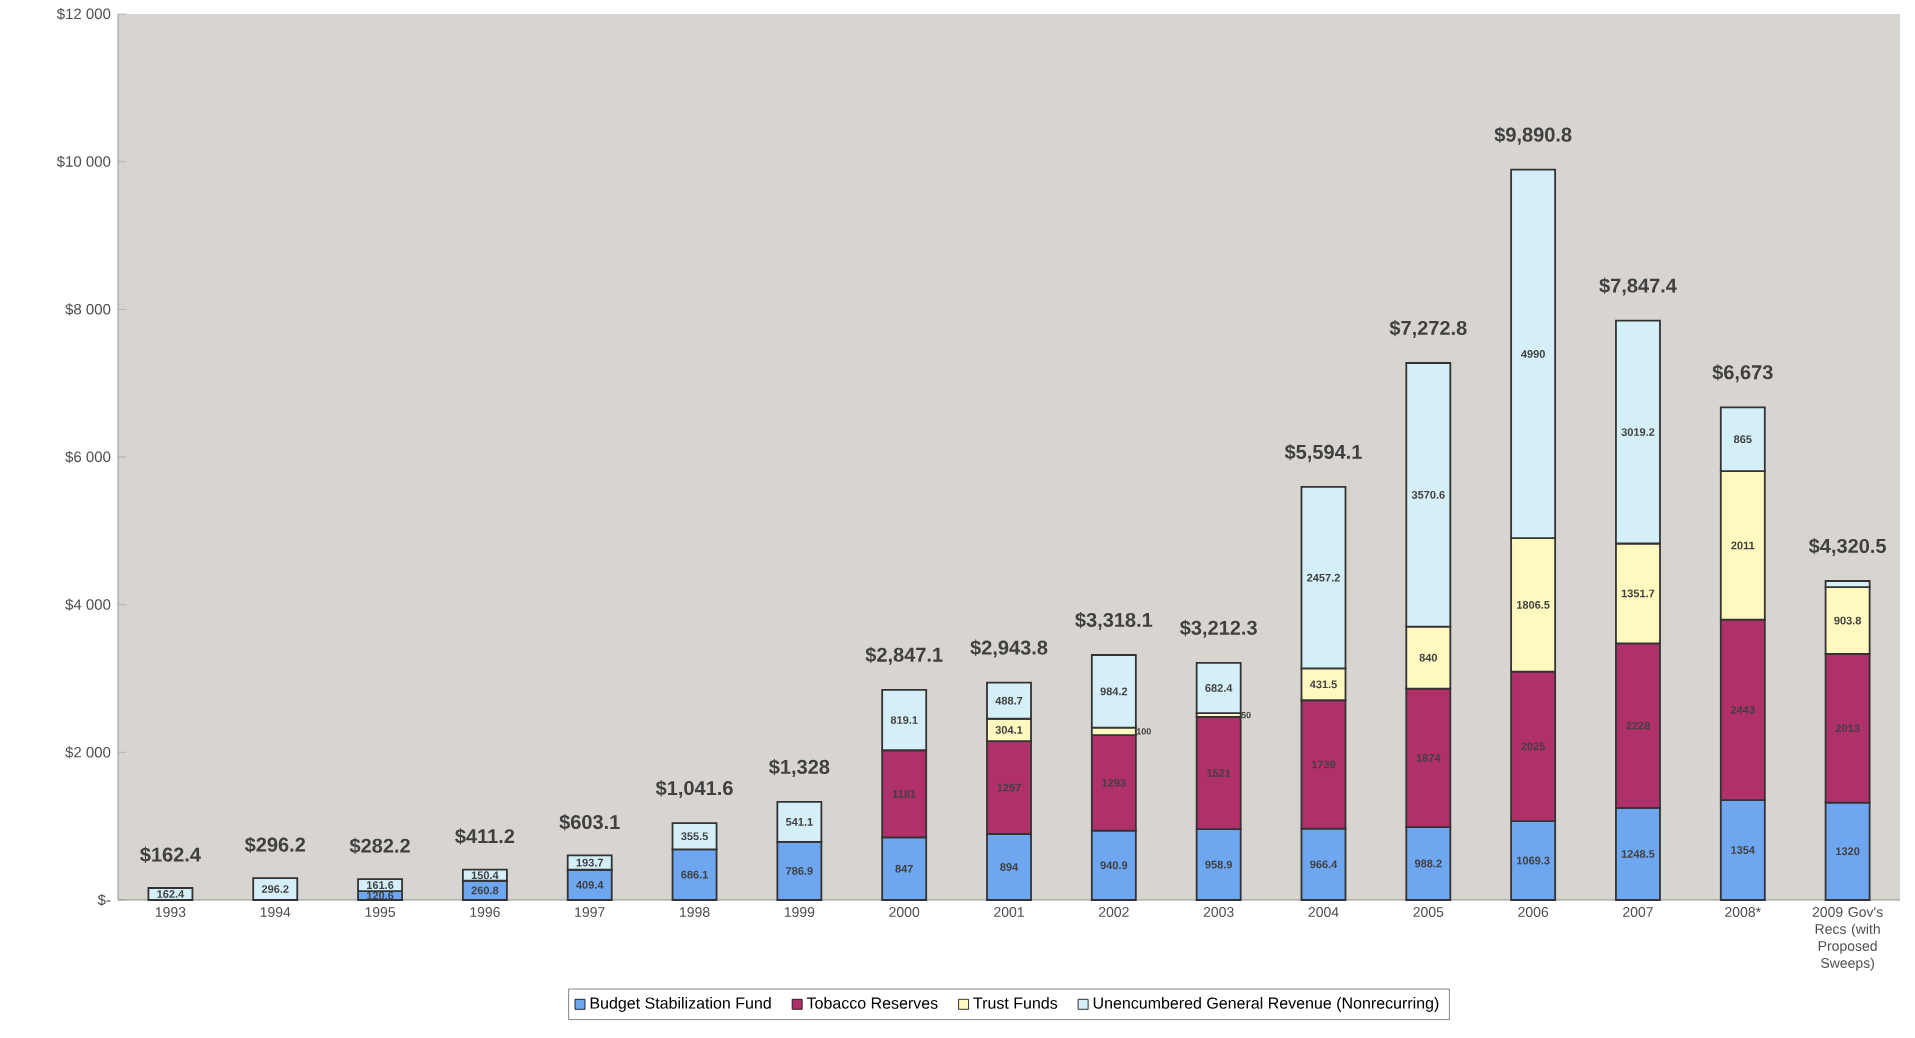 The width and height of the screenshot is (1915, 1038). I want to click on data-label: 819.1, so click(904, 720).